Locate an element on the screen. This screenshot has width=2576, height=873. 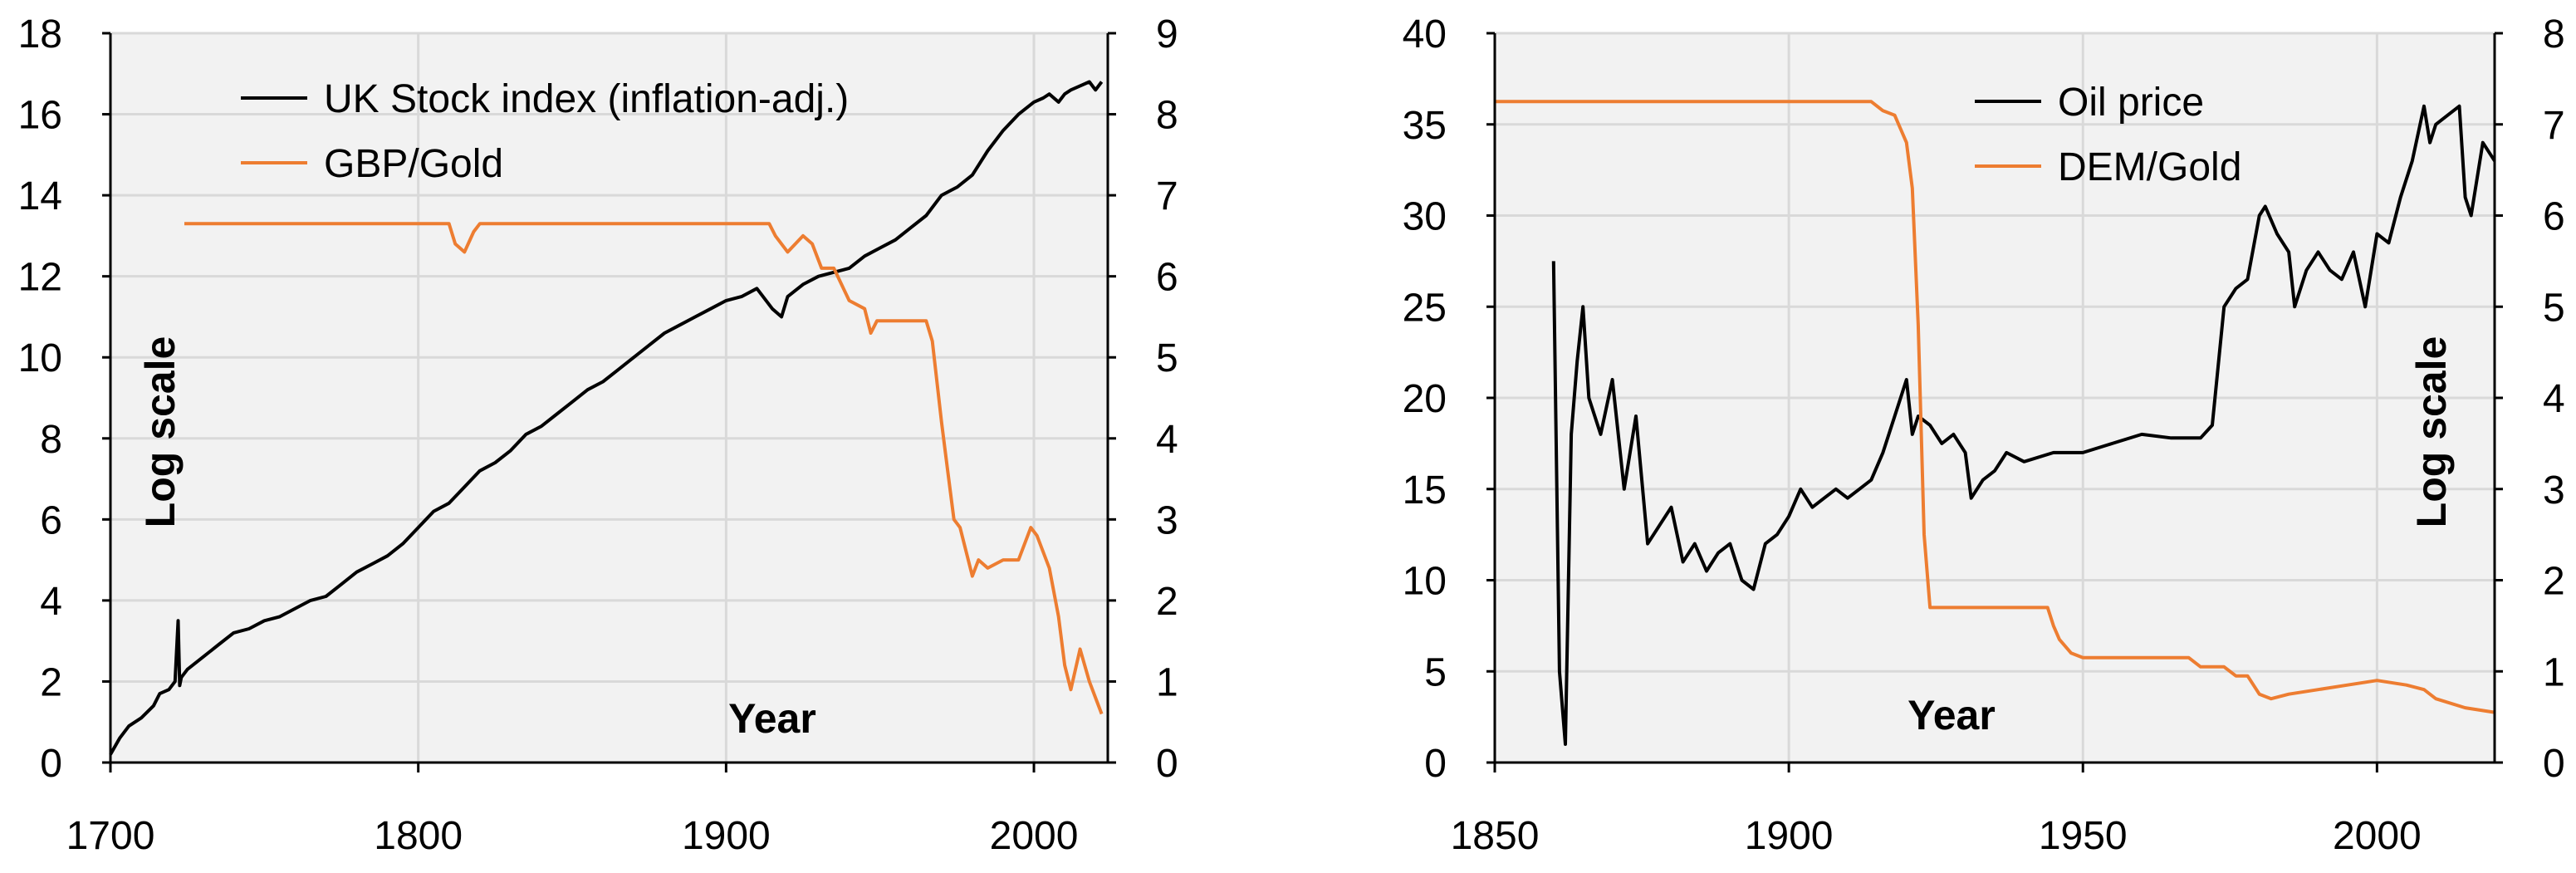
y-left-tick-label: 30 is located at coordinates (1425, 217).